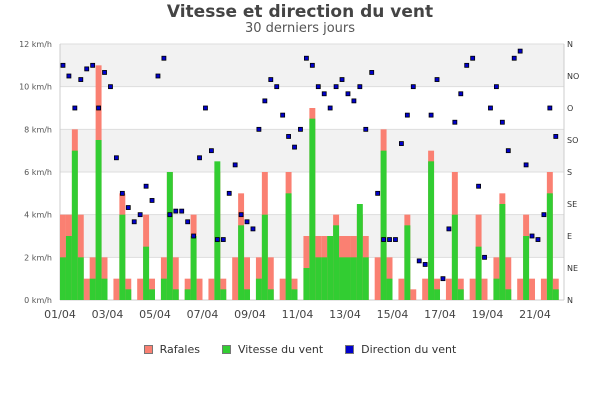 The height and width of the screenshot is (400, 600). I want to click on x-tick-label: 03/04, so click(108, 314).